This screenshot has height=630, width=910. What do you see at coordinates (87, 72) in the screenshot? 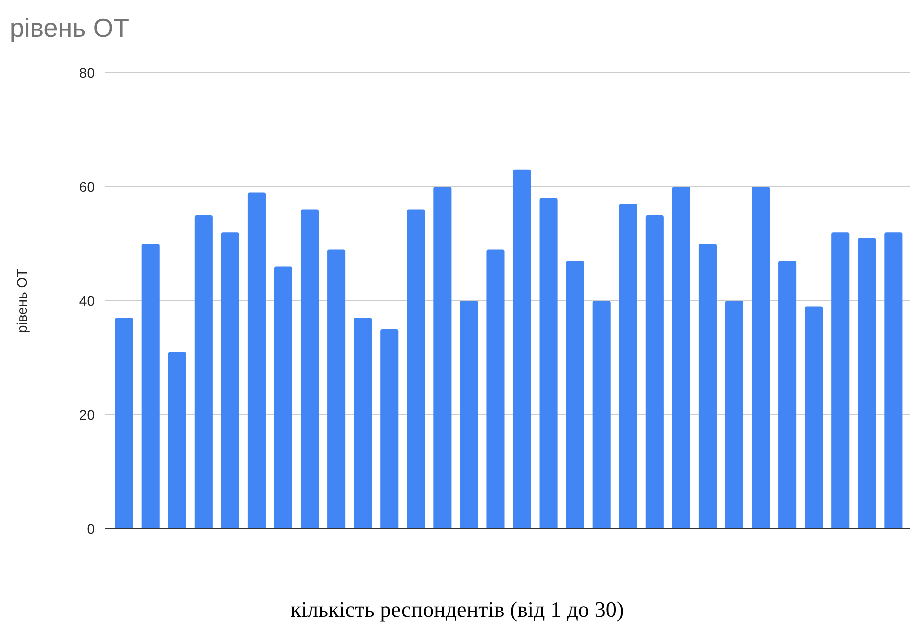
I see `y-tick-label: 80` at bounding box center [87, 72].